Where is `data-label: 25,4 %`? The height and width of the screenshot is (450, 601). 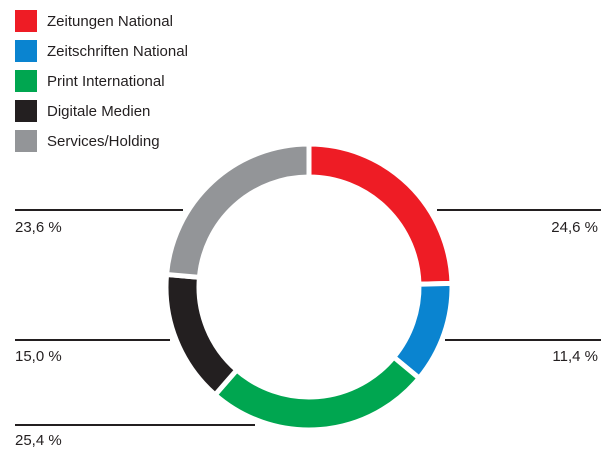
data-label: 25,4 % is located at coordinates (38, 440).